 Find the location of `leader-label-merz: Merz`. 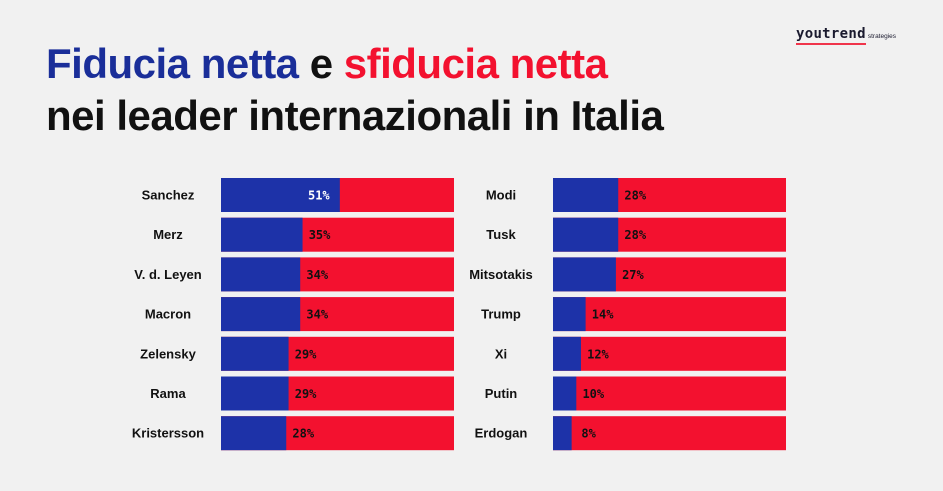

leader-label-merz: Merz is located at coordinates (168, 234).